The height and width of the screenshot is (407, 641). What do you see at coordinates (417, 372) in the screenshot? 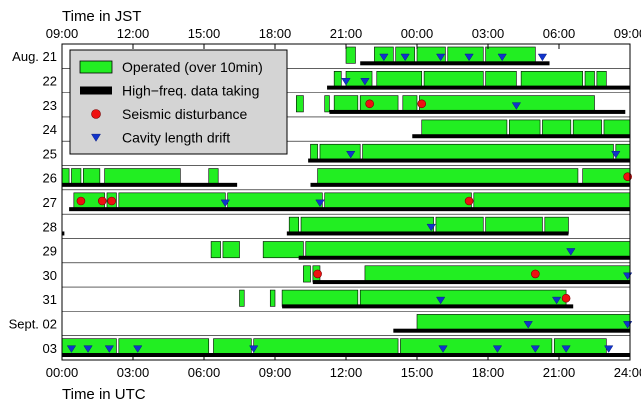
I see `bottom-tick-label: 15:00` at bounding box center [417, 372].